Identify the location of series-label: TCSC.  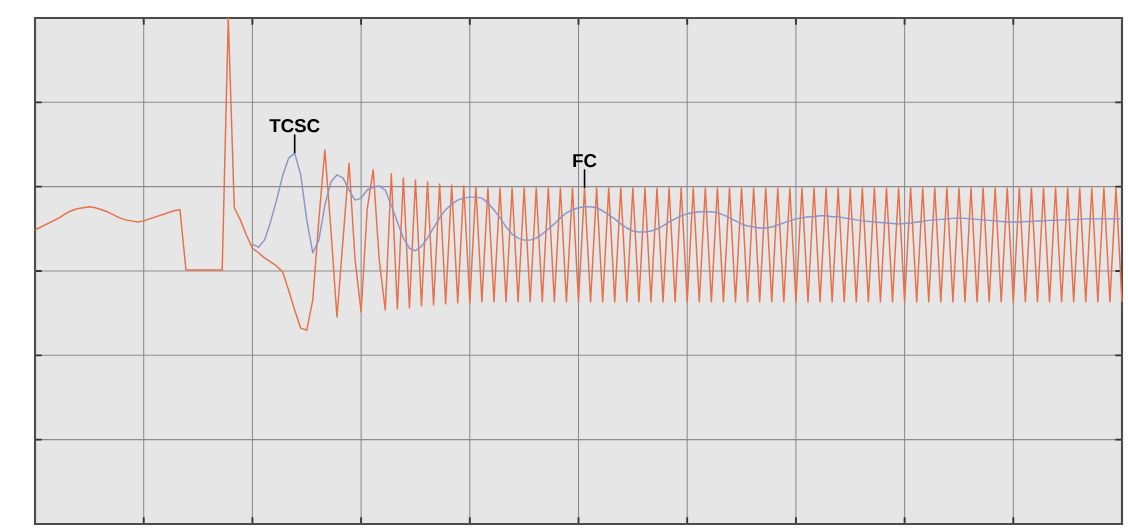
(294, 126).